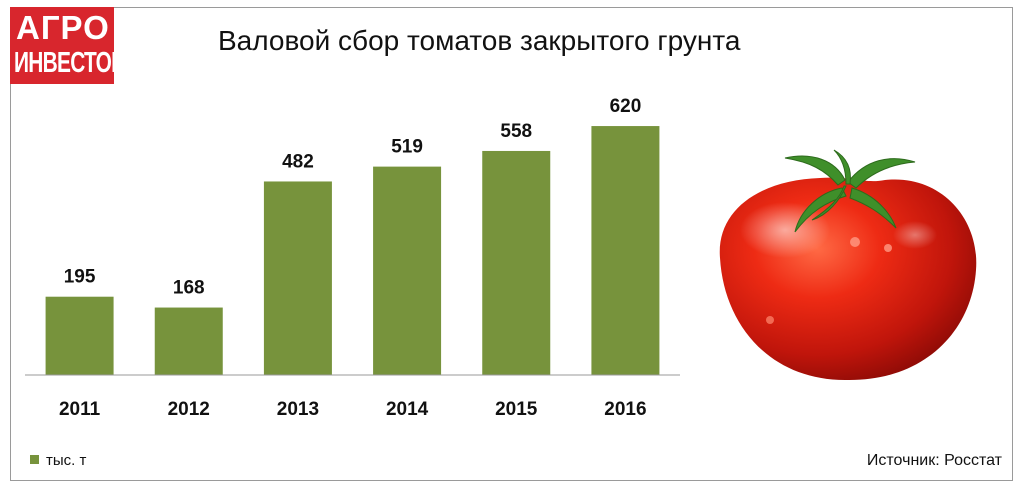 This screenshot has width=1024, height=486. What do you see at coordinates (848, 265) in the screenshot?
I see `tomato-image` at bounding box center [848, 265].